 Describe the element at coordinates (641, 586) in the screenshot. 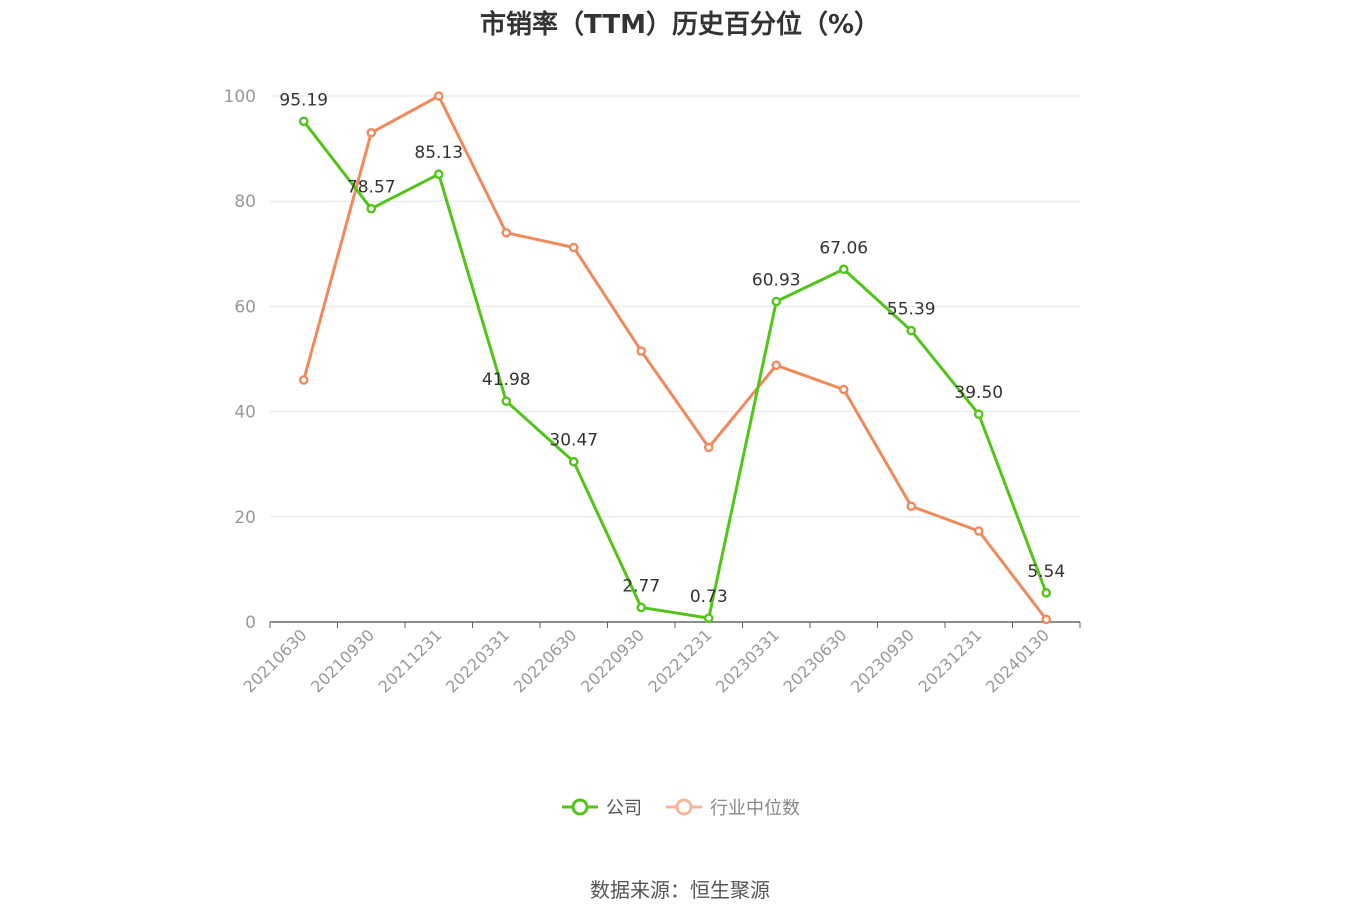

I see `data-label: 2.77` at that location.